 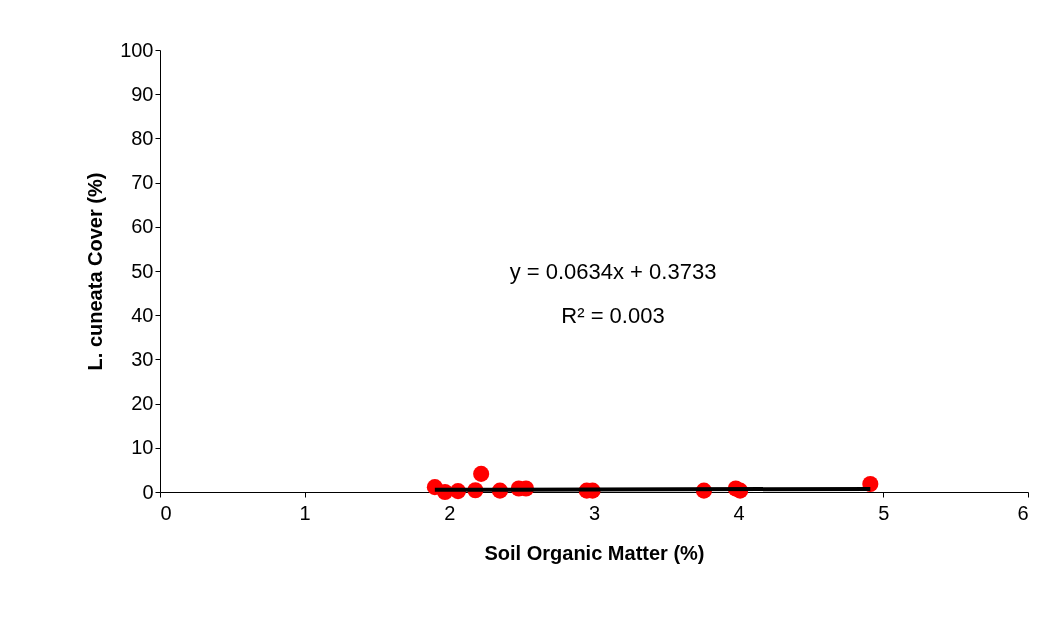 What do you see at coordinates (148, 491) in the screenshot?
I see `y-tick-label: 0` at bounding box center [148, 491].